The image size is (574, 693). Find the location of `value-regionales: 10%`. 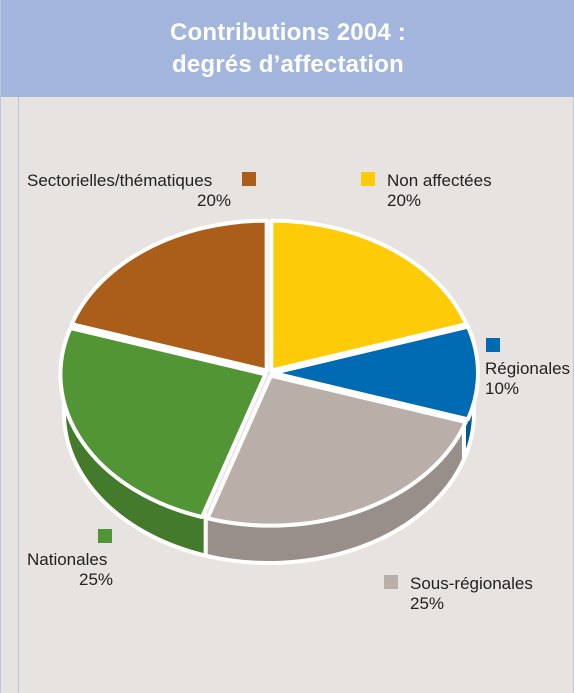

value-regionales: 10% is located at coordinates (502, 388).